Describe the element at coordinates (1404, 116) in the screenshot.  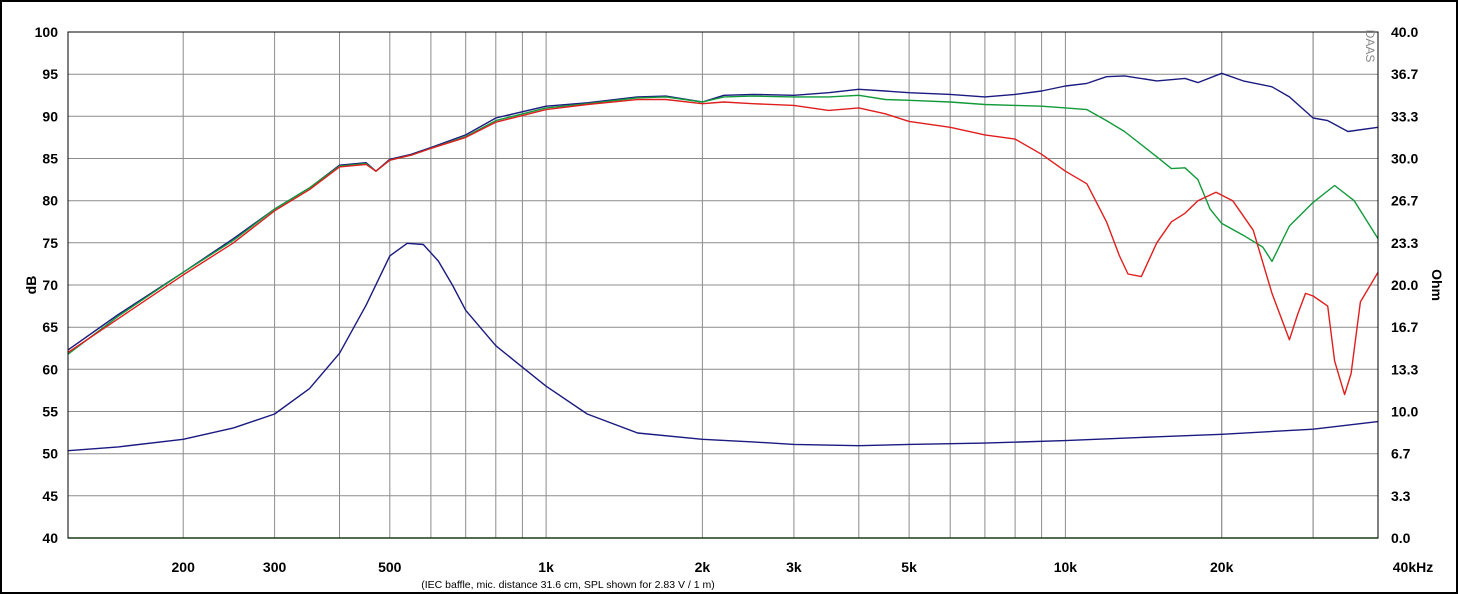
I see `y2-tick-label: 33.3` at that location.